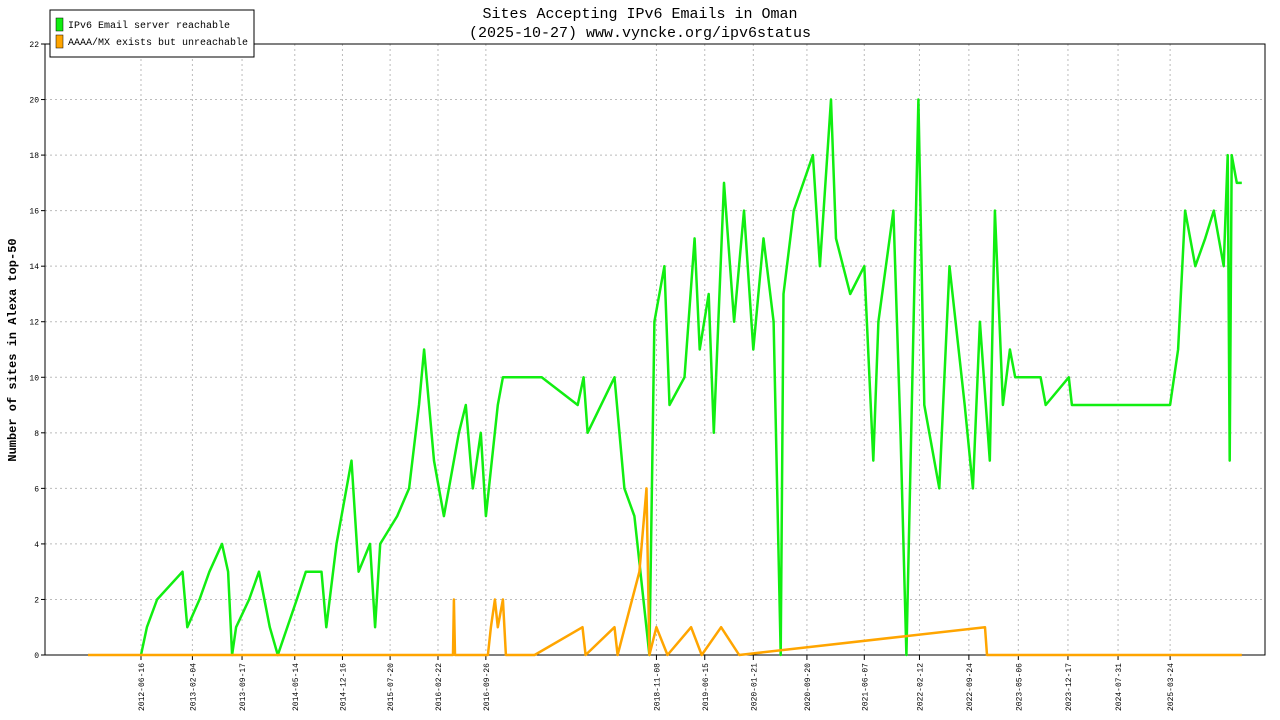  Describe the element at coordinates (36, 656) in the screenshot. I see `y-tick-label: 0` at that location.